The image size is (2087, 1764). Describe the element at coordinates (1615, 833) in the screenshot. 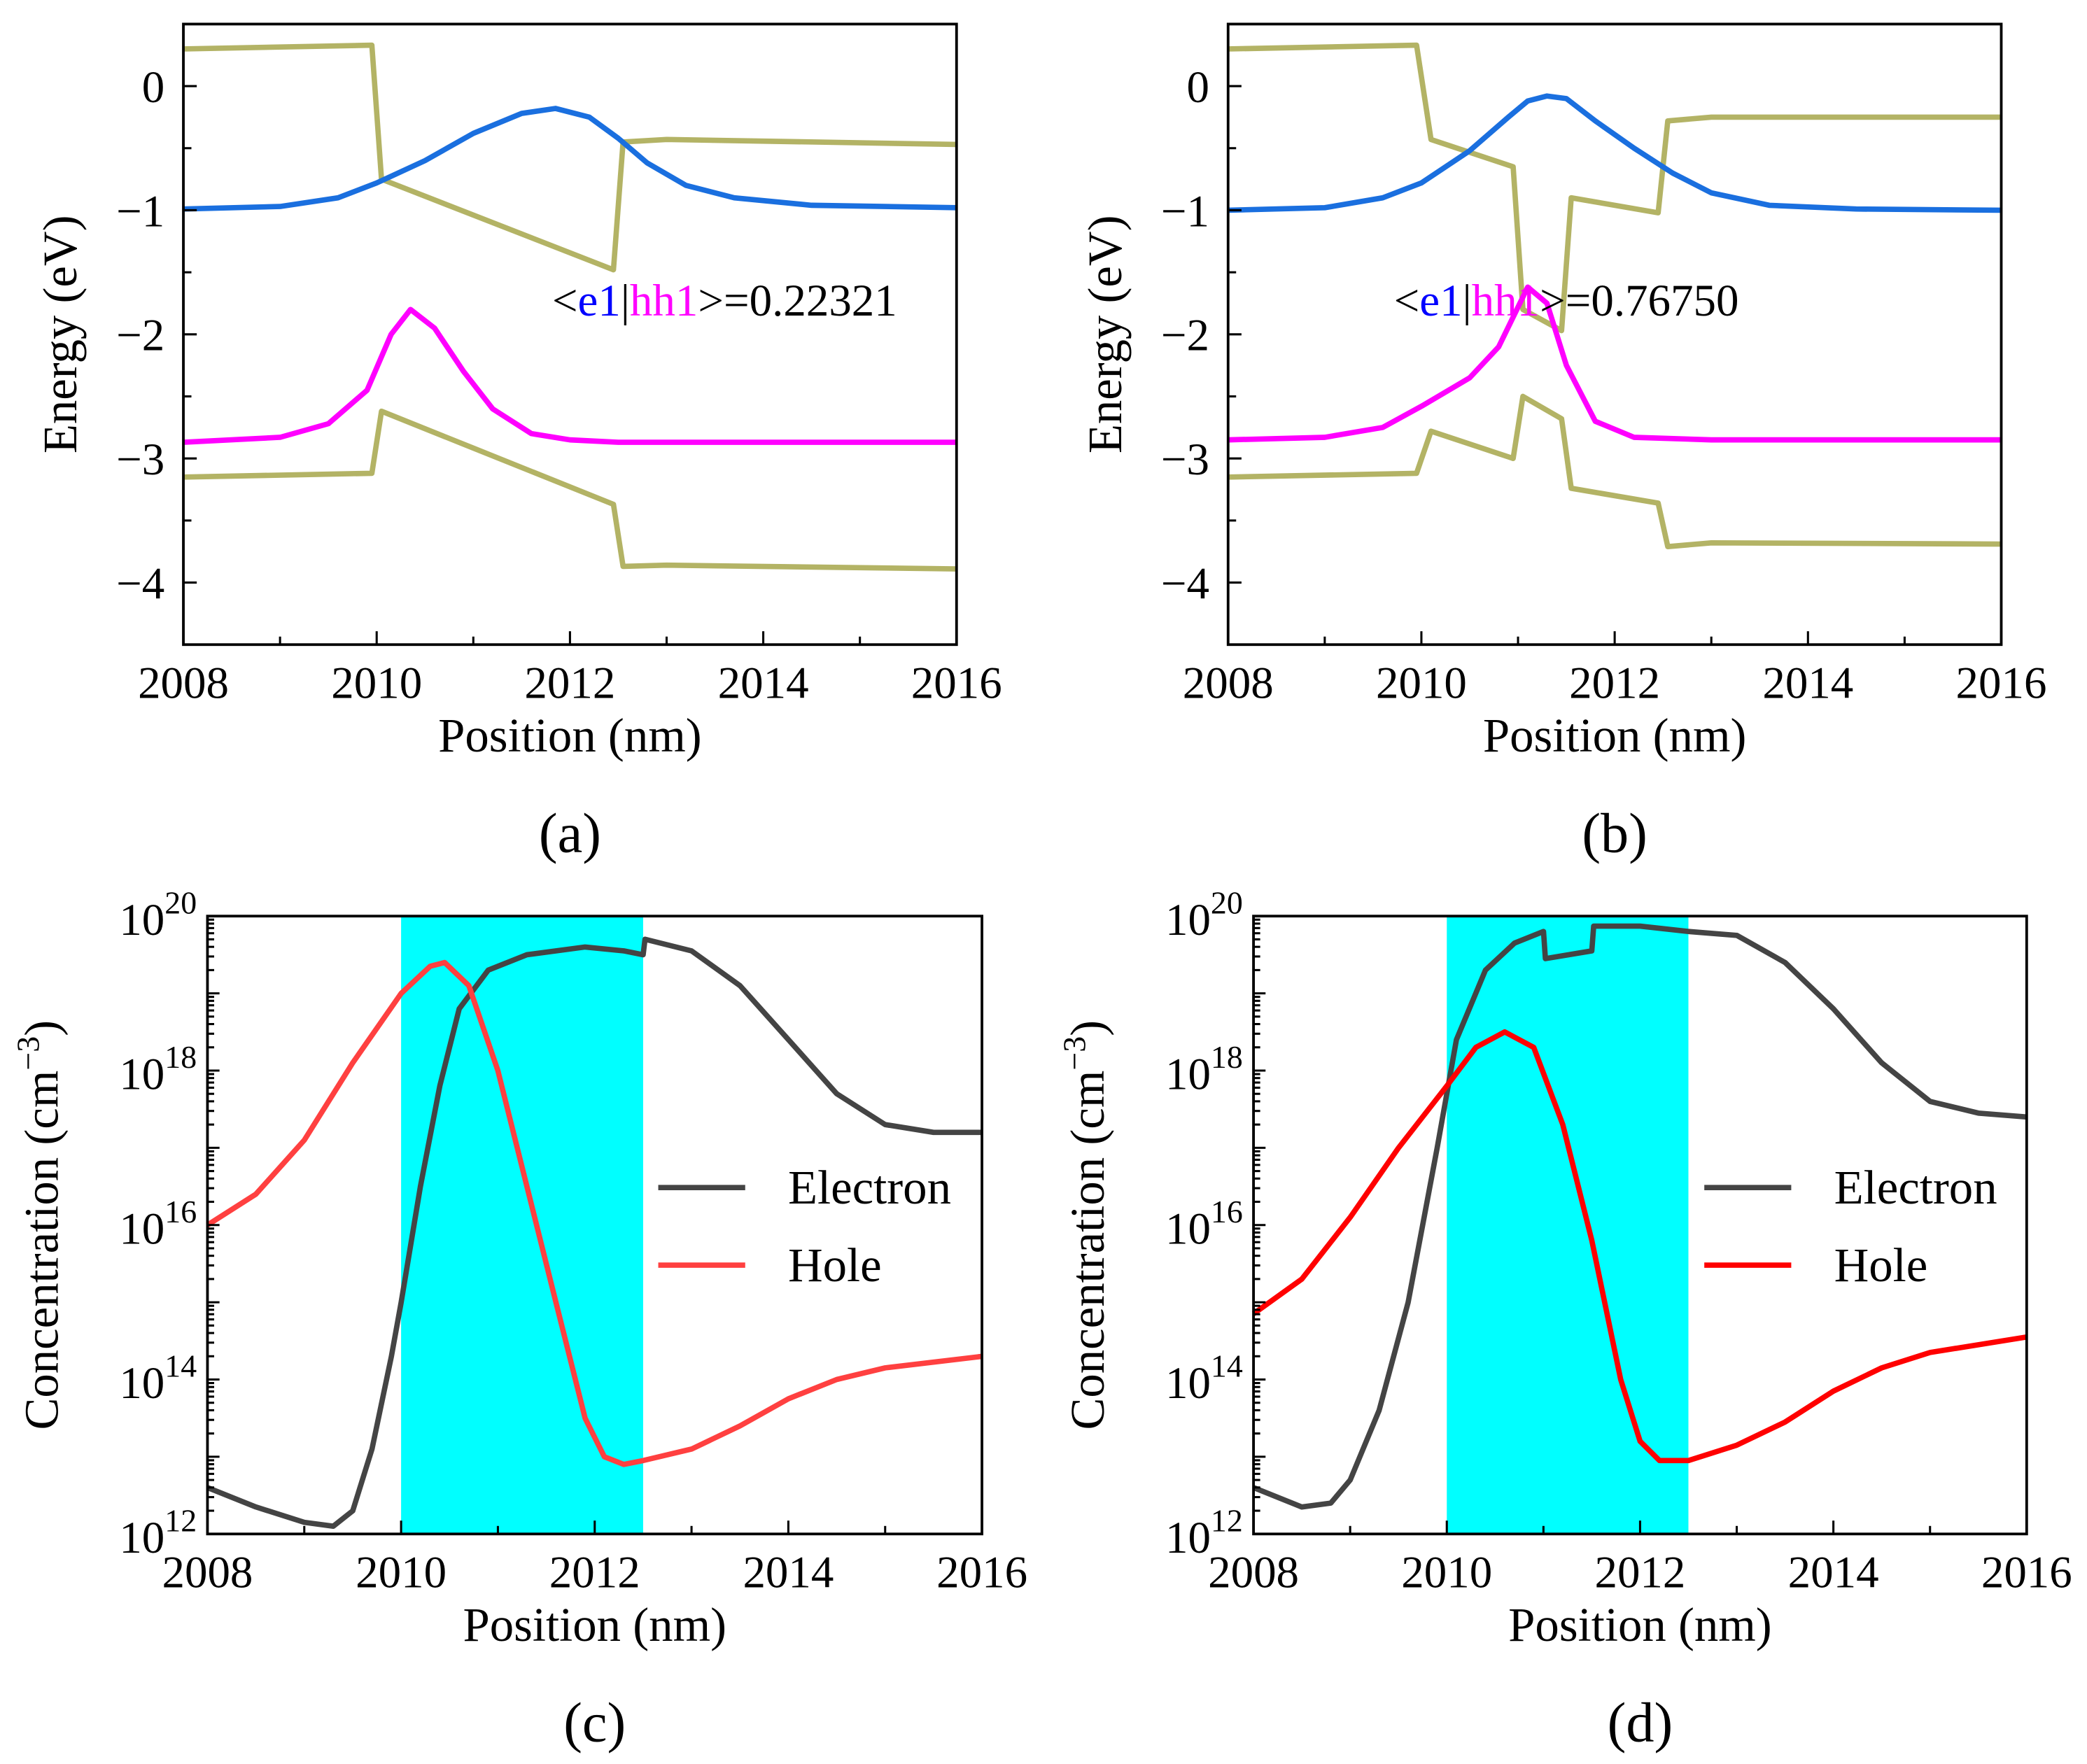

I see `panel-caption: (b)` at that location.